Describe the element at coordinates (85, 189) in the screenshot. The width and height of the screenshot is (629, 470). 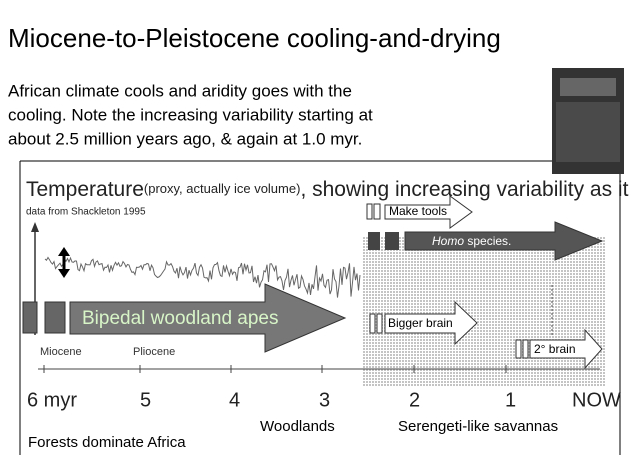
I see `heading-main: Temperature` at that location.